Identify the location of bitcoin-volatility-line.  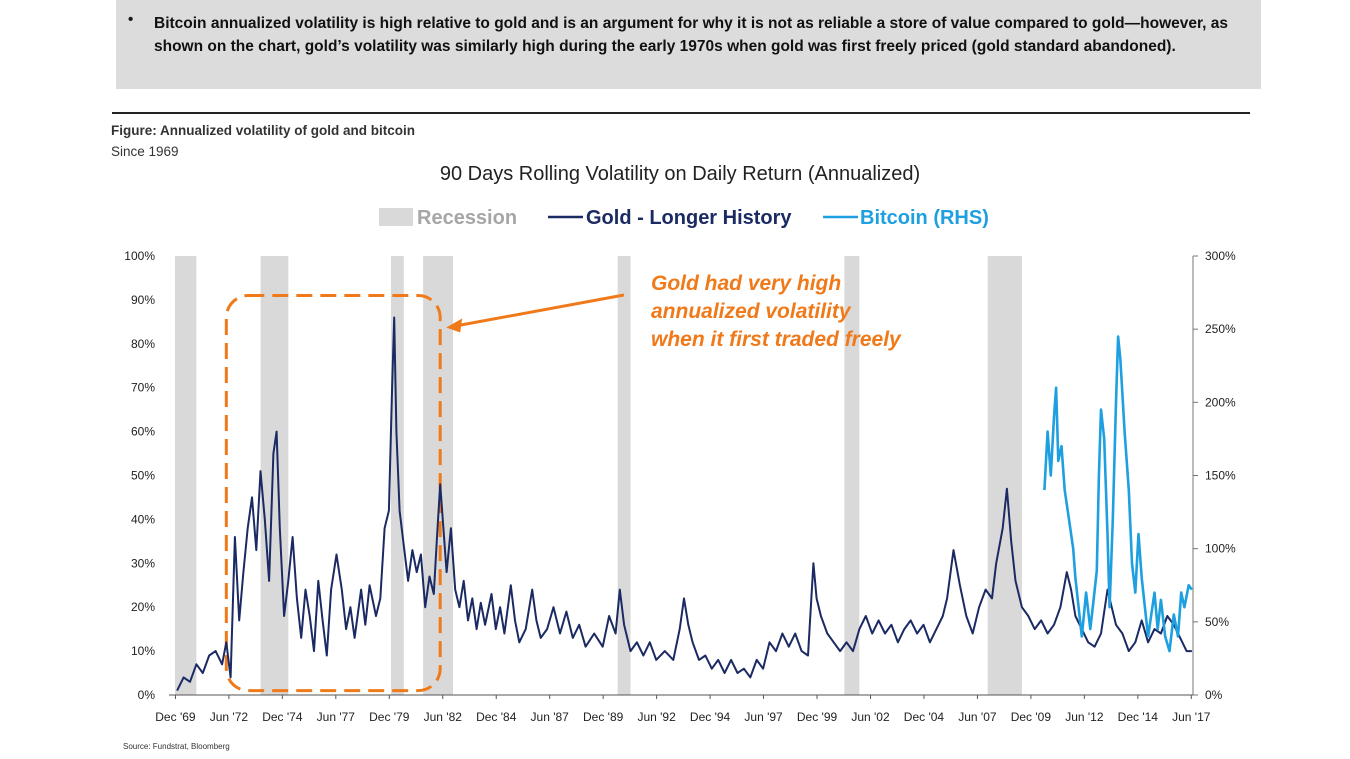
(1118, 494).